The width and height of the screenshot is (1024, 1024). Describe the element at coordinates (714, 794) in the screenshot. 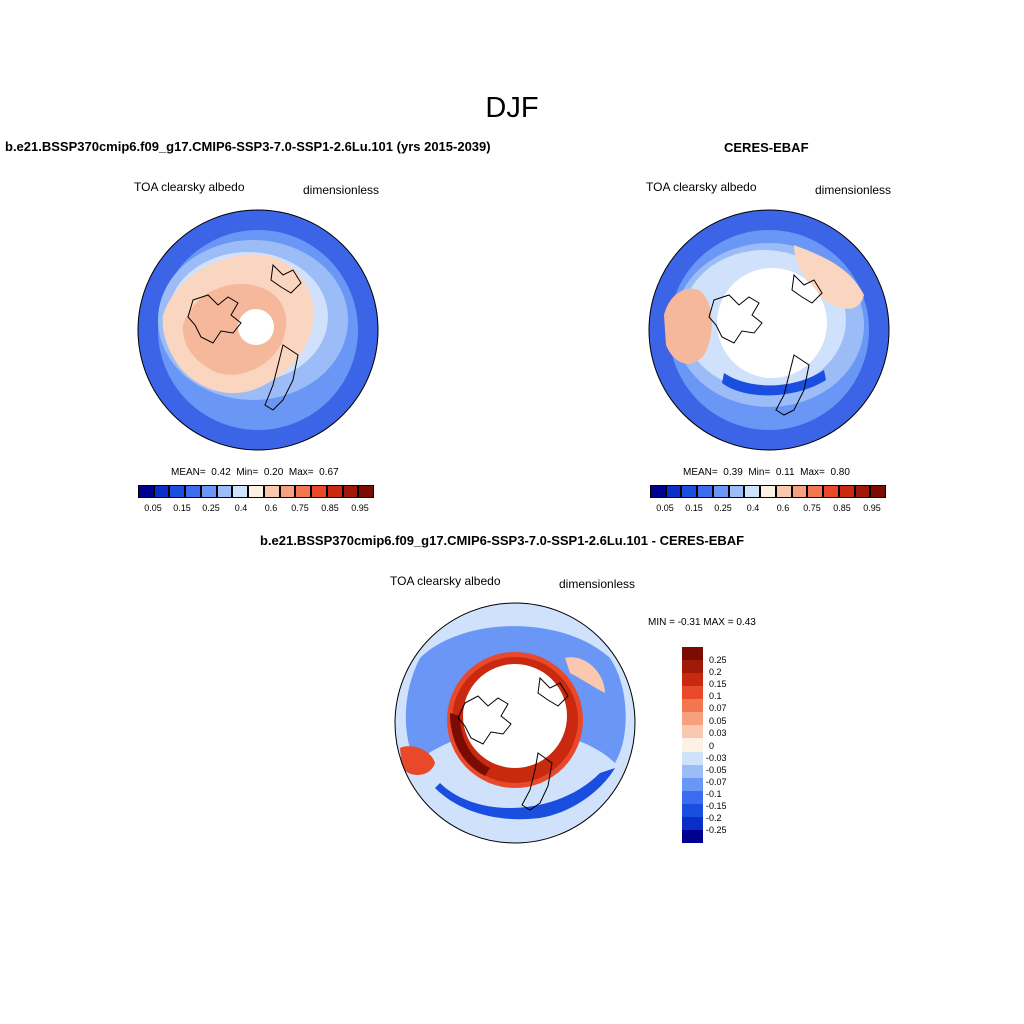

I see `colorbar-tick-label: -0.1` at that location.